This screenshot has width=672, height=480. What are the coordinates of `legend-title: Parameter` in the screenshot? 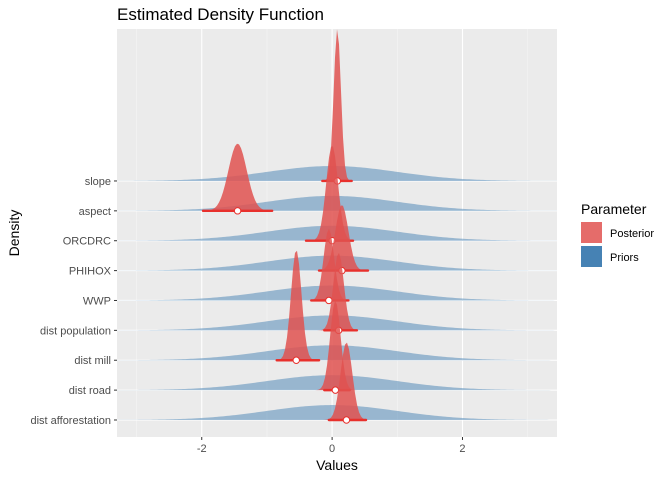 It's located at (614, 209).